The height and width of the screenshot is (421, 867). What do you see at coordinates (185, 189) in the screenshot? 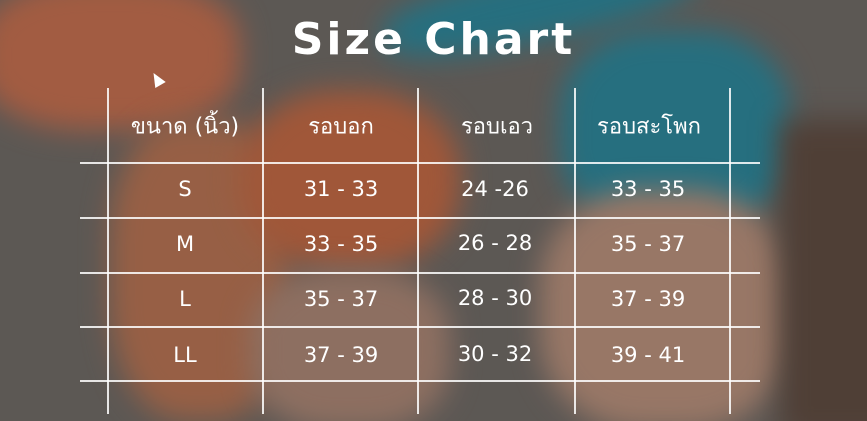
I see `cell-size: S` at bounding box center [185, 189].